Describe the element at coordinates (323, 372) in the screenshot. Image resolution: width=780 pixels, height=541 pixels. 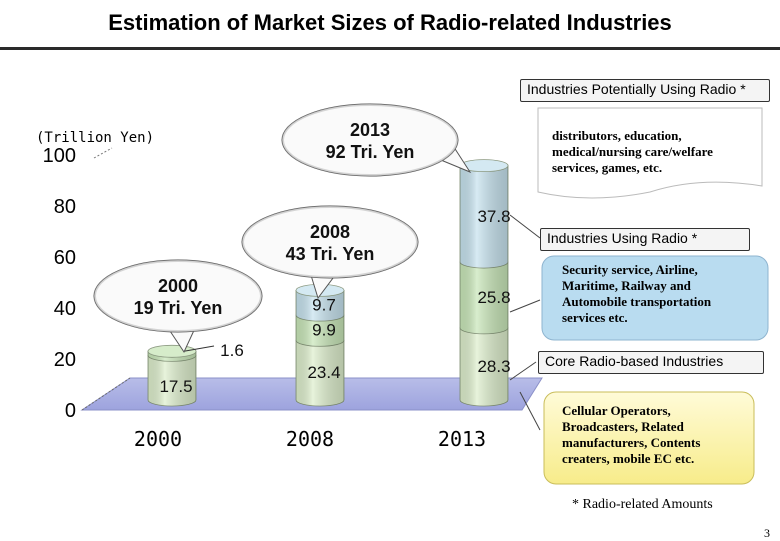
I see `bar-value-label: 23.4` at that location.